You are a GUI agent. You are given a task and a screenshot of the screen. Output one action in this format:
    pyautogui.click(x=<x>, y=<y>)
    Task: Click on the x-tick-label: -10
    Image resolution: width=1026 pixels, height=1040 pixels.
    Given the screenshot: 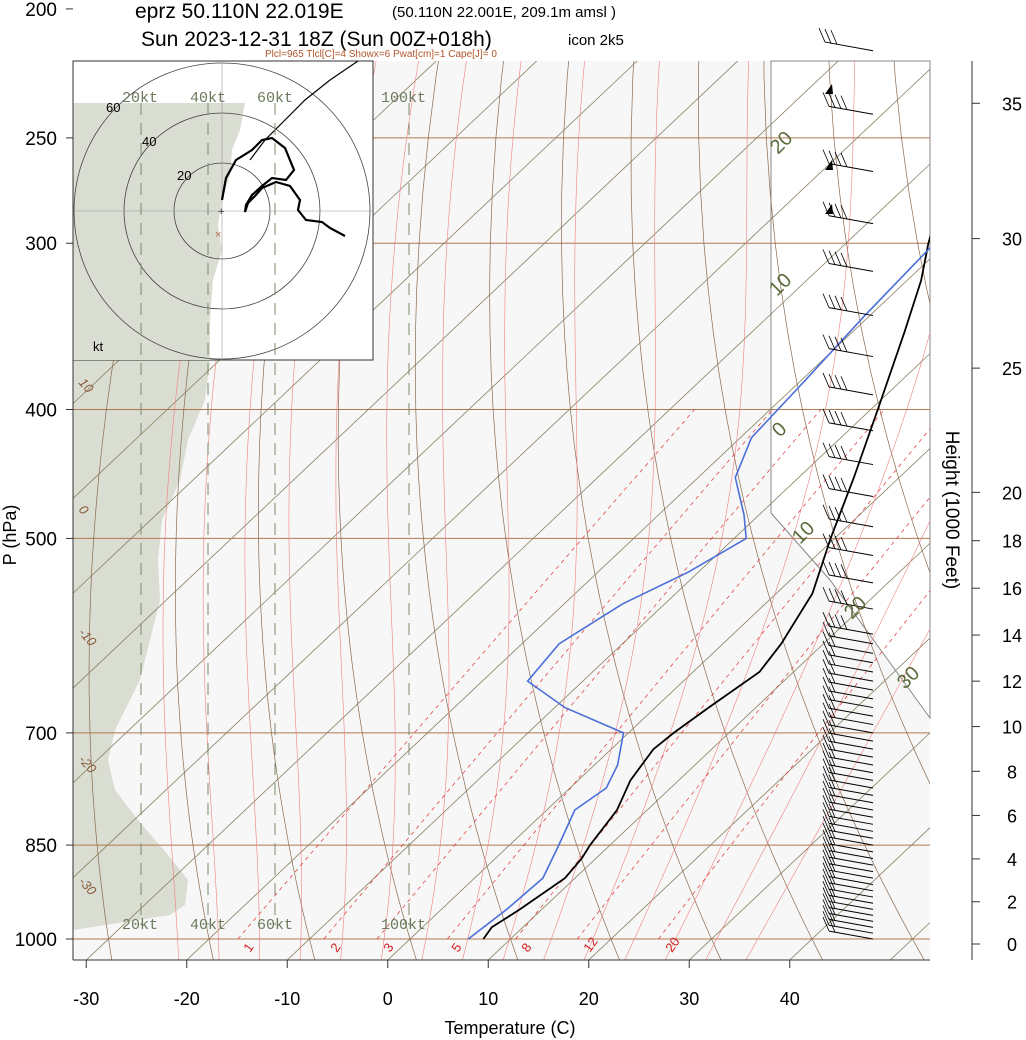 What is the action you would take?
    pyautogui.click(x=287, y=999)
    